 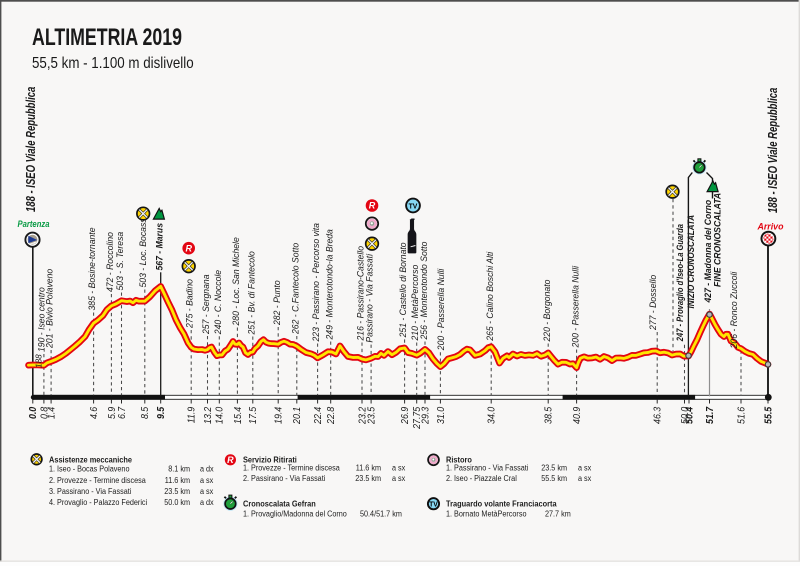 What do you see at coordinates (179, 468) in the screenshot?
I see `svg-text: 8.1 km` at bounding box center [179, 468].